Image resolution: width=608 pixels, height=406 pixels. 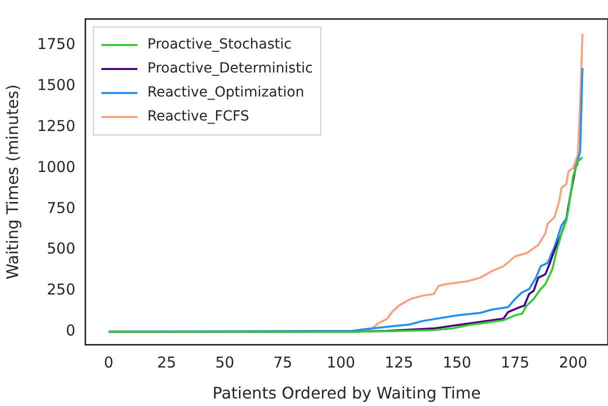 I want to click on legend-label: Proactive_Deterministic, so click(x=230, y=68).